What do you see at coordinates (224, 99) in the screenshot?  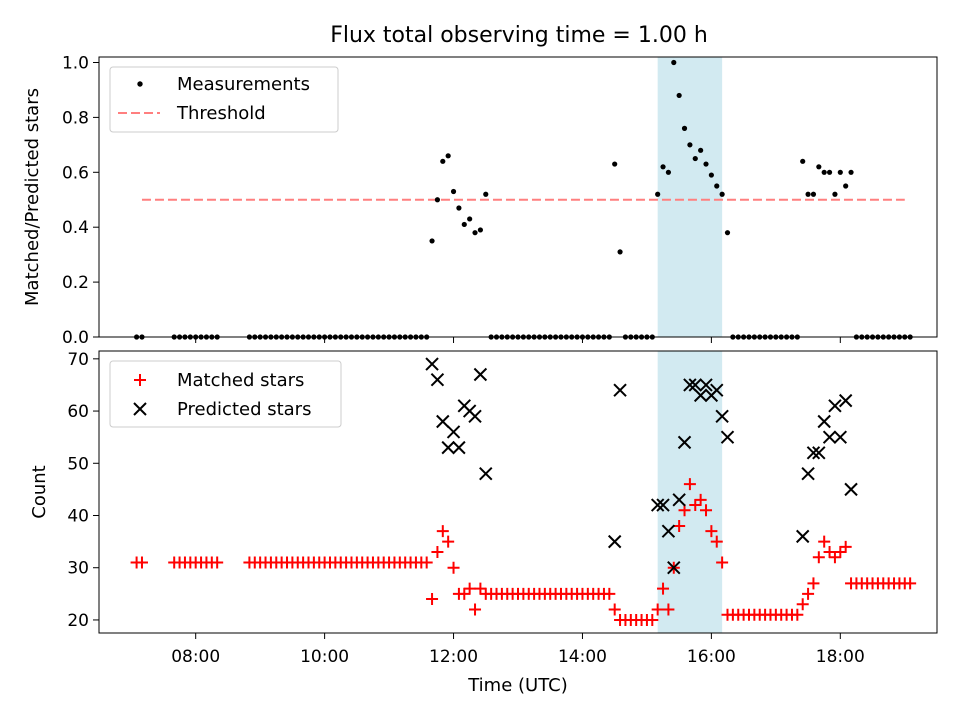 I see `top-legend-box` at bounding box center [224, 99].